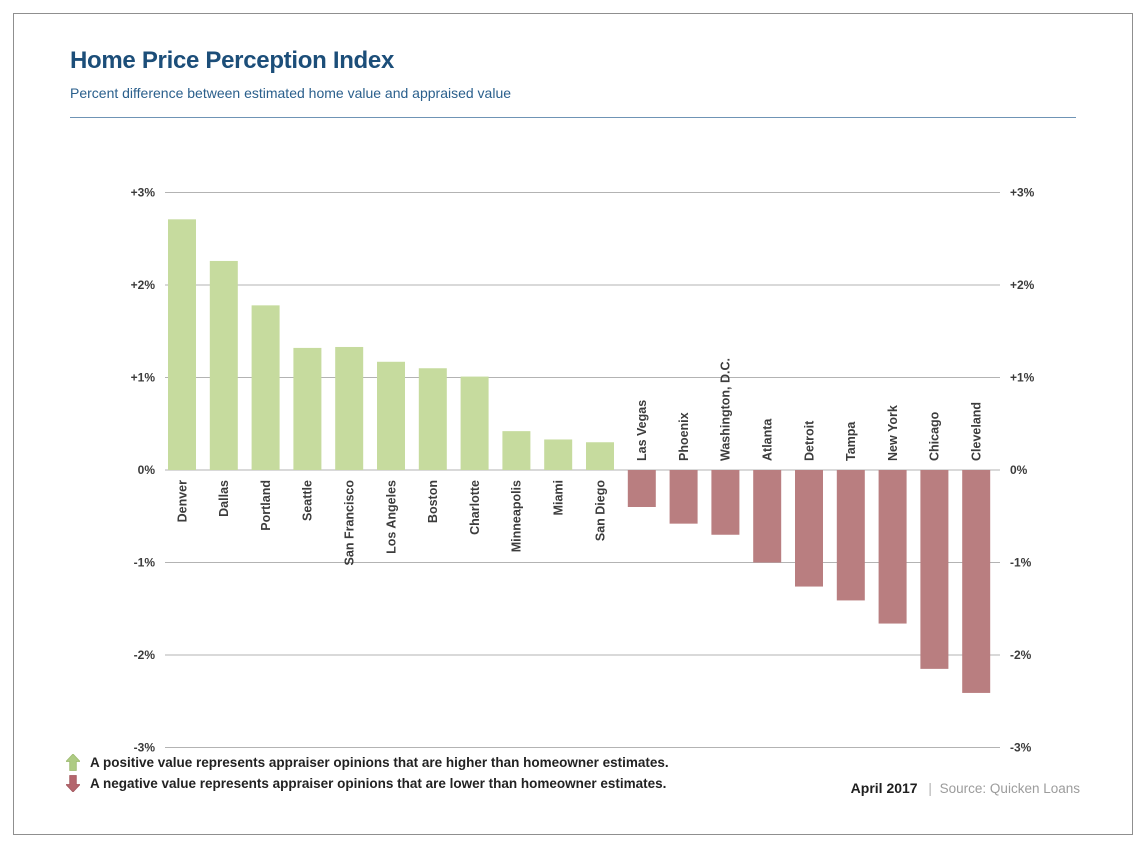  I want to click on x-label-detroit: Detroit, so click(809, 440).